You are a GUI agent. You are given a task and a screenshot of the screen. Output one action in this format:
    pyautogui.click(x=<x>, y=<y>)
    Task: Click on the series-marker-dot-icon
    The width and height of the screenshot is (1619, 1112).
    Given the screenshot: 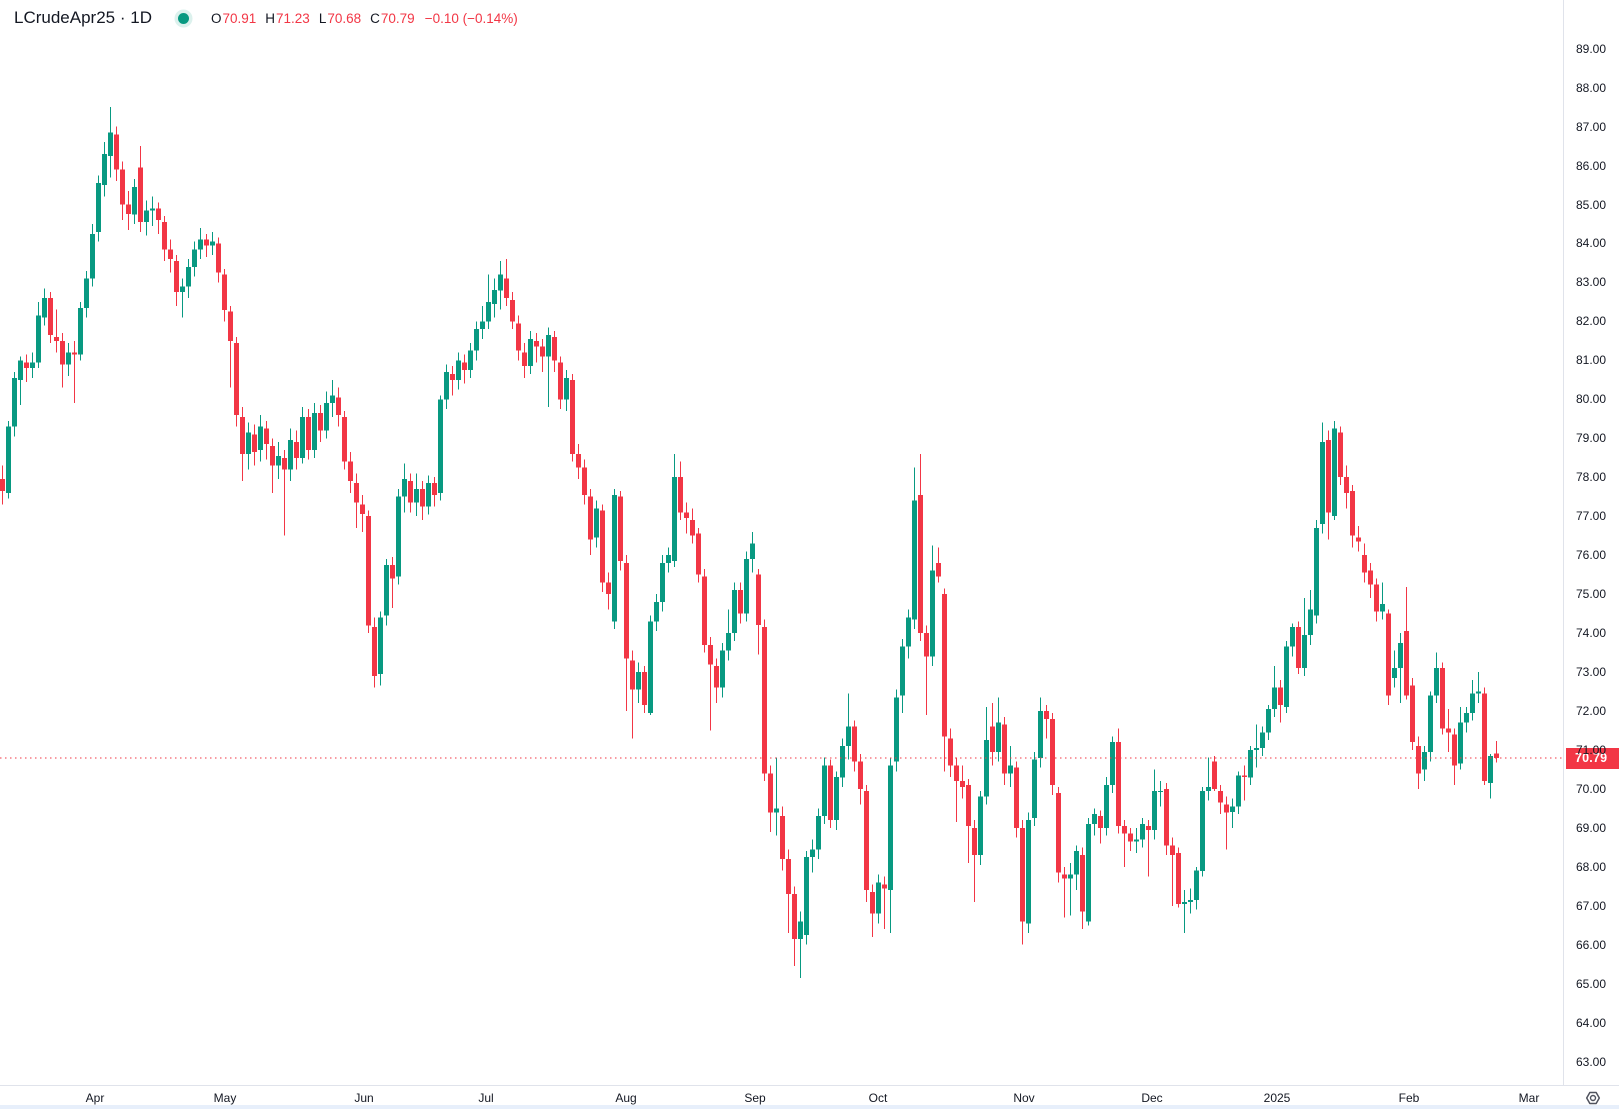 What is the action you would take?
    pyautogui.click(x=183, y=18)
    